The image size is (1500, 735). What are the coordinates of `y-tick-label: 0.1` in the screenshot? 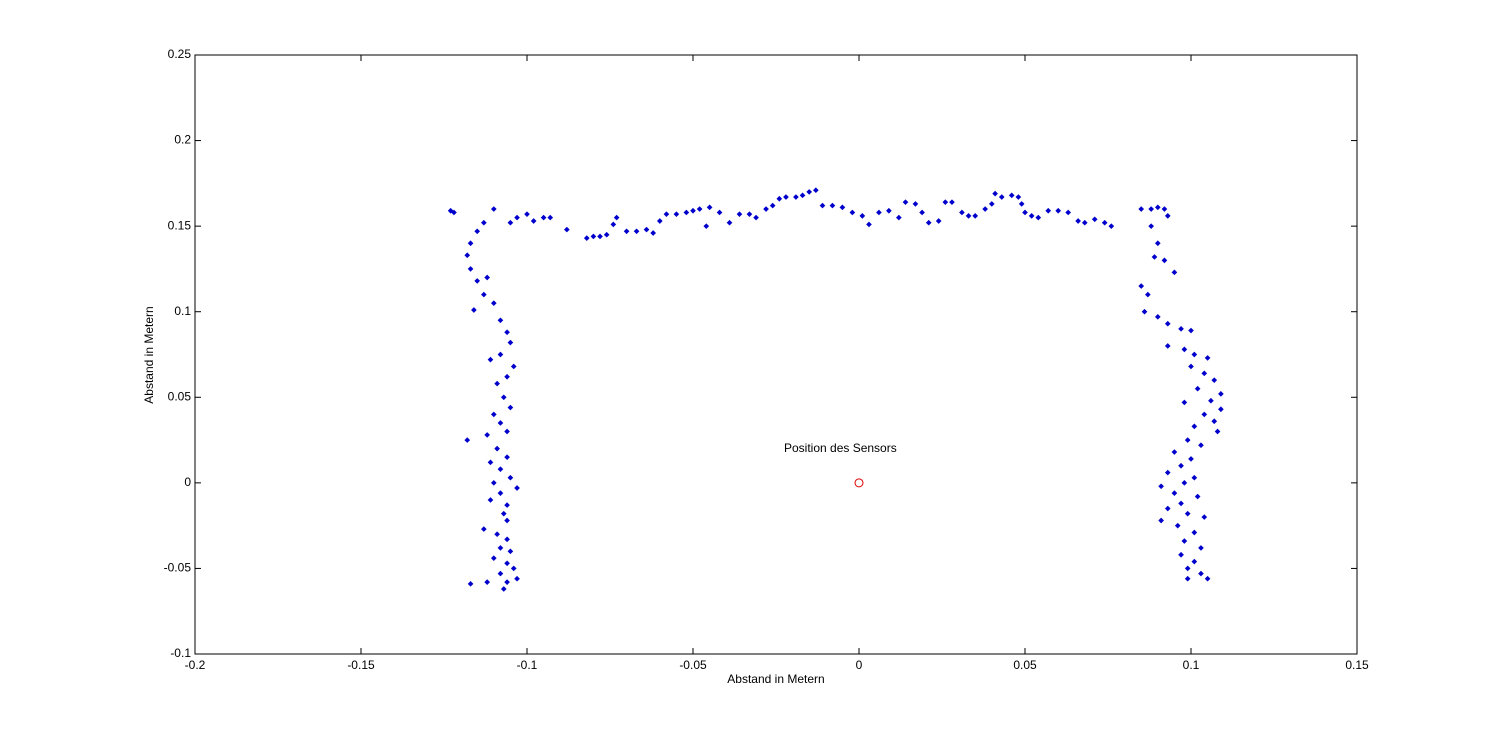 It's located at (182, 311).